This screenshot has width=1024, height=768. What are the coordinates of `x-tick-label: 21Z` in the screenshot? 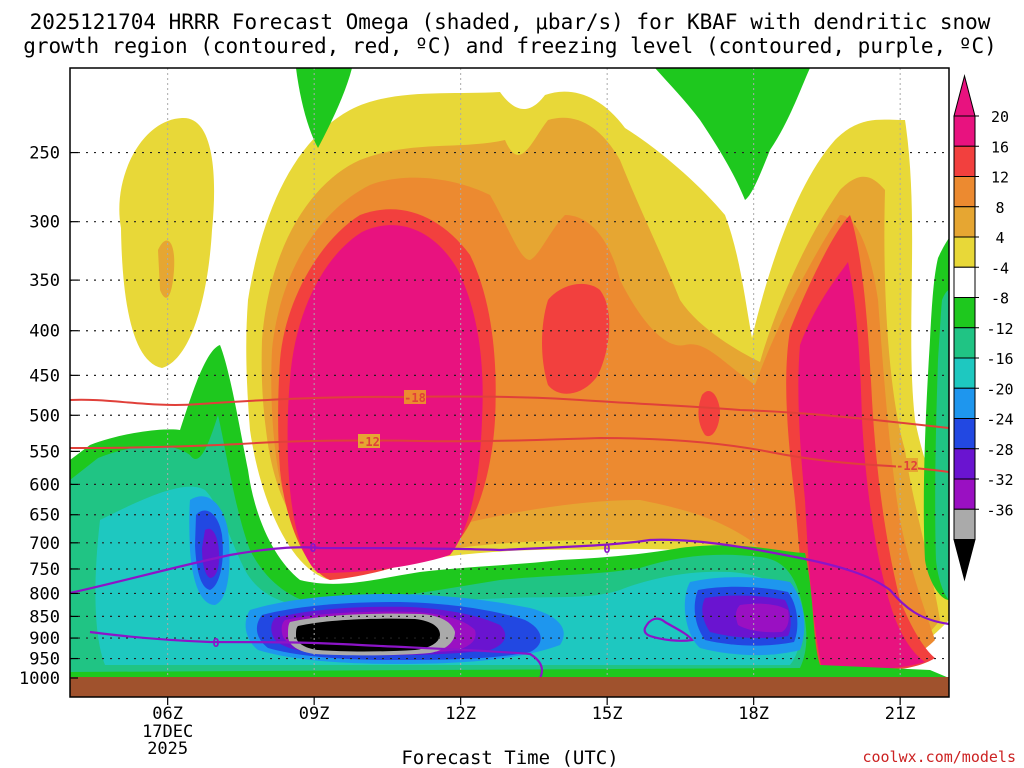 It's located at (900, 714).